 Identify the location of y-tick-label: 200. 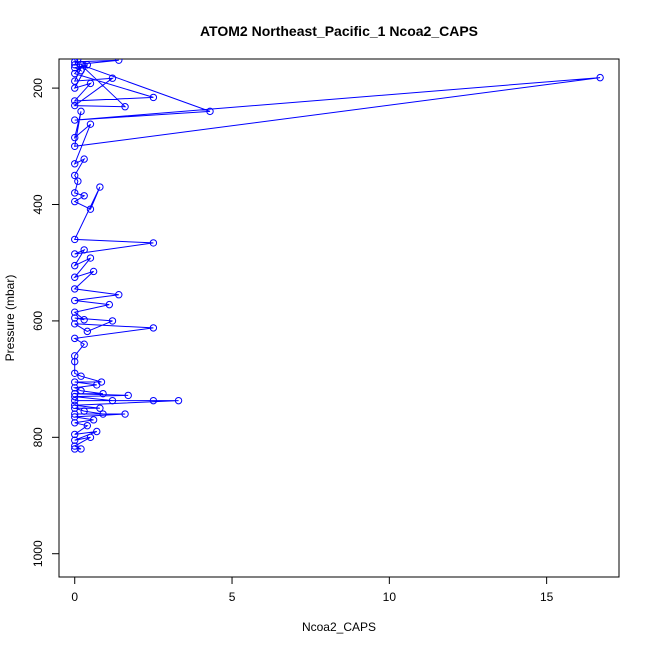
(38, 88).